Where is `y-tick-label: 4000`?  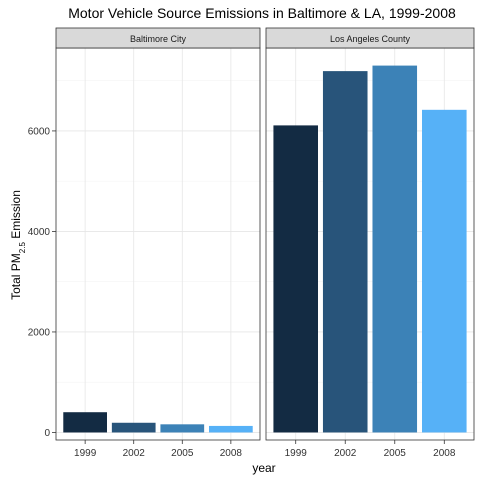 y-tick-label: 4000 is located at coordinates (39, 232).